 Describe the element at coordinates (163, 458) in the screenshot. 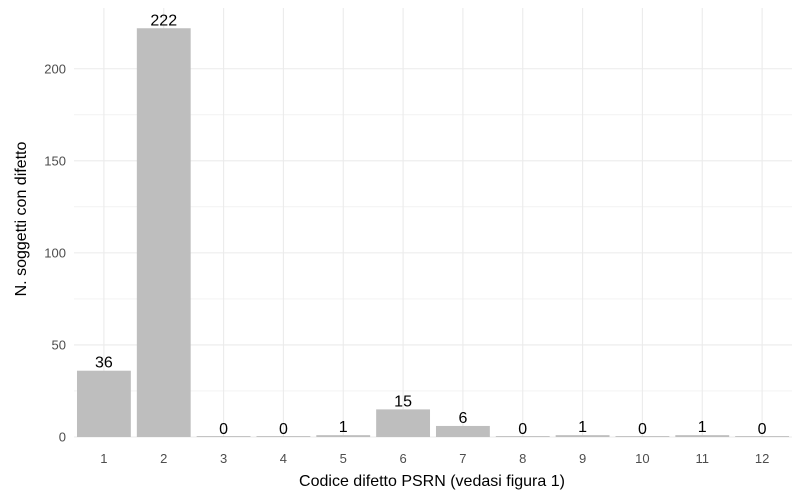

I see `x-tick-label: 2` at that location.